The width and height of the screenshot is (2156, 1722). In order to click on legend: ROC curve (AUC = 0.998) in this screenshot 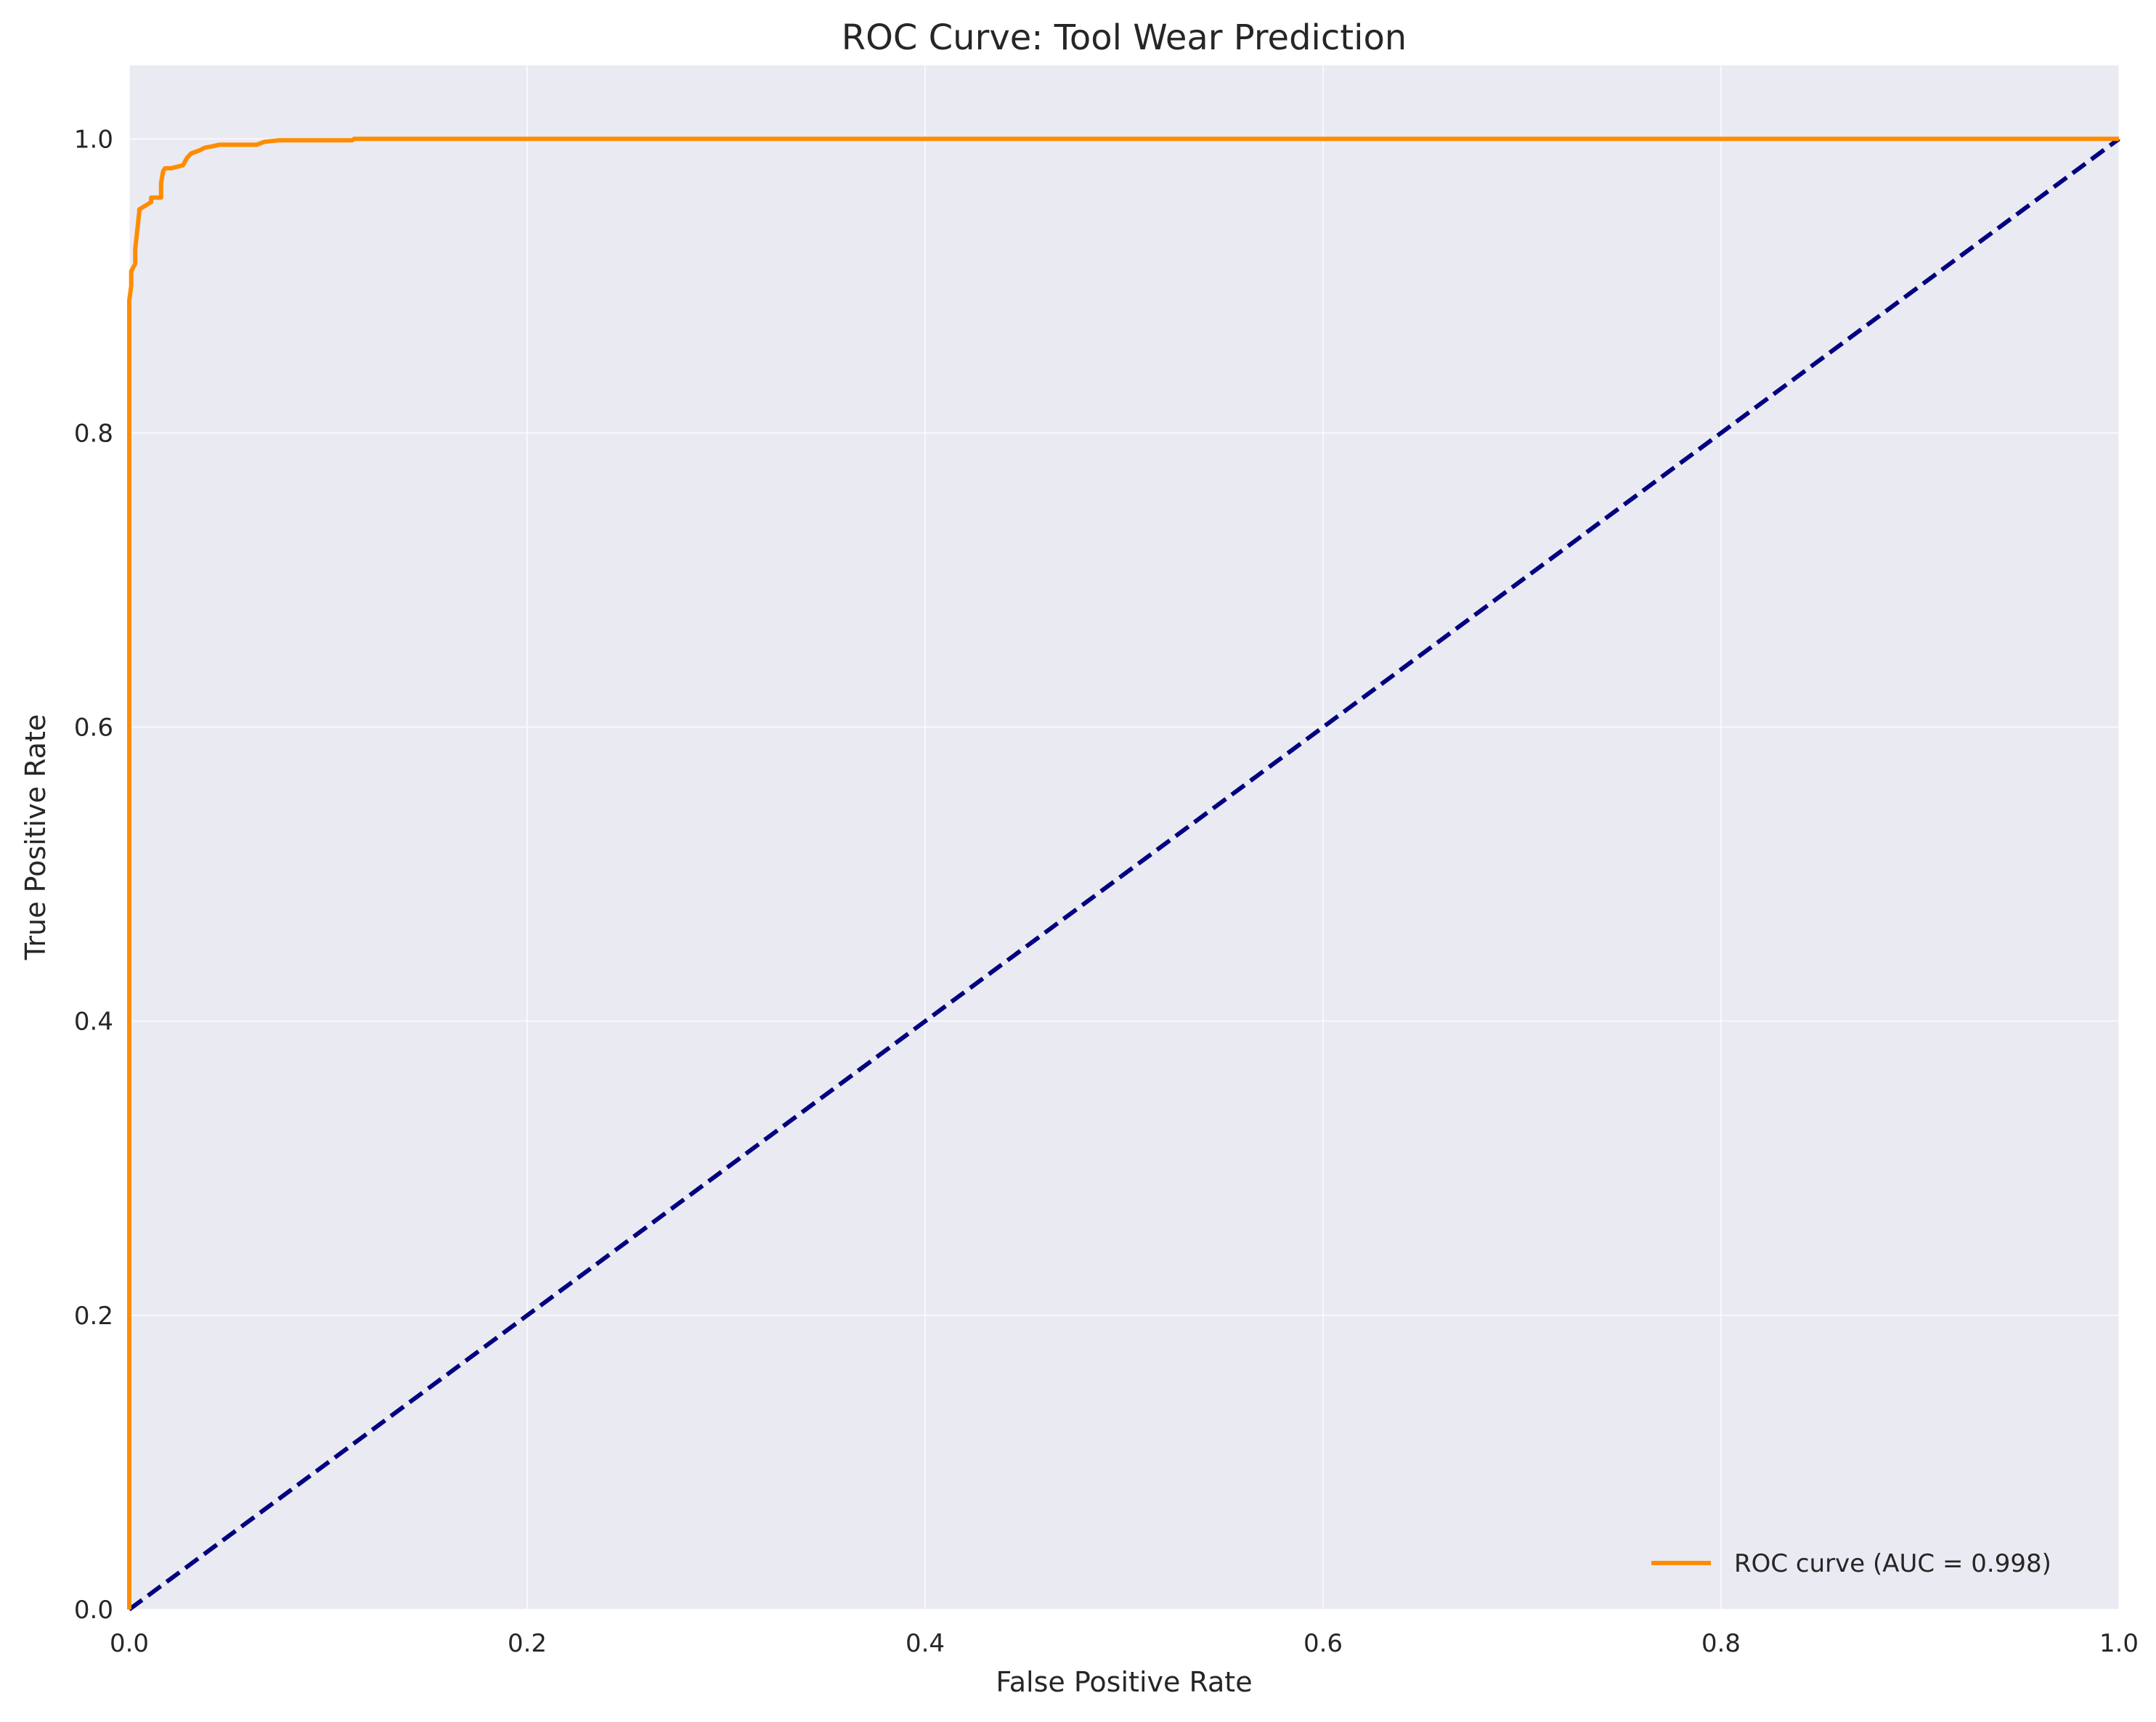, I will do `click(1851, 1564)`.